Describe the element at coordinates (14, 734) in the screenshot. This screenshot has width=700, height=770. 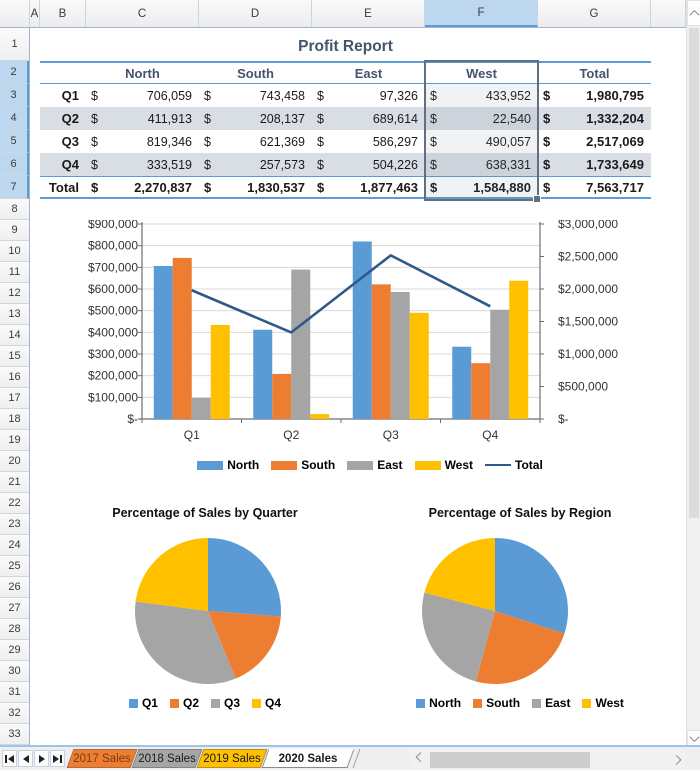
I see `row-header-33: 33` at that location.